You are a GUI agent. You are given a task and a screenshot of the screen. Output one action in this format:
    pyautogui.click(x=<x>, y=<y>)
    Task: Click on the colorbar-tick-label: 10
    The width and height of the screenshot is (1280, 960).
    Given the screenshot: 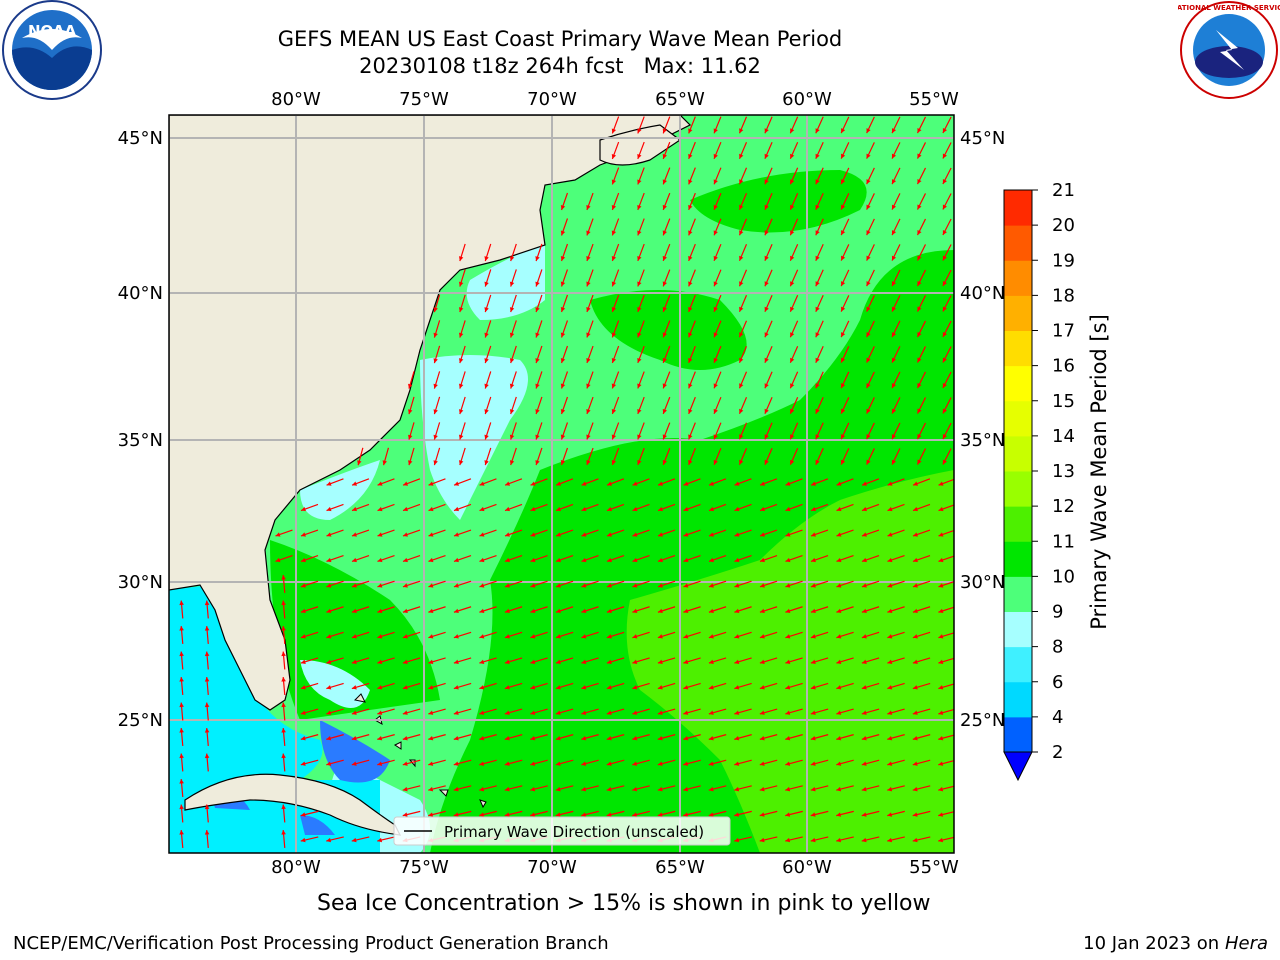 What is the action you would take?
    pyautogui.click(x=1063, y=576)
    